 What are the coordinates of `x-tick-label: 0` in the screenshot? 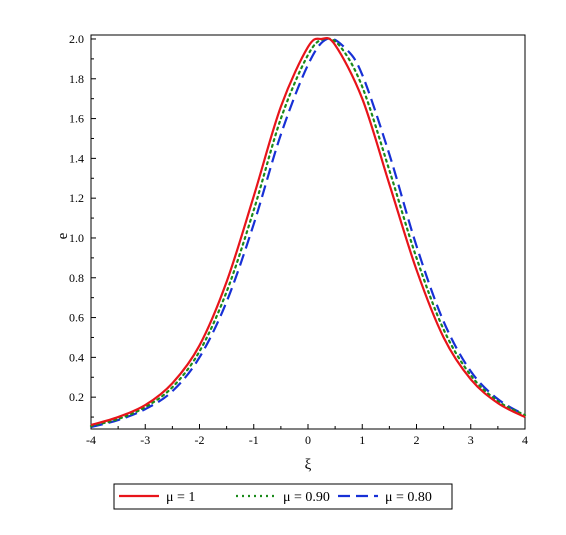 It's located at (308, 440).